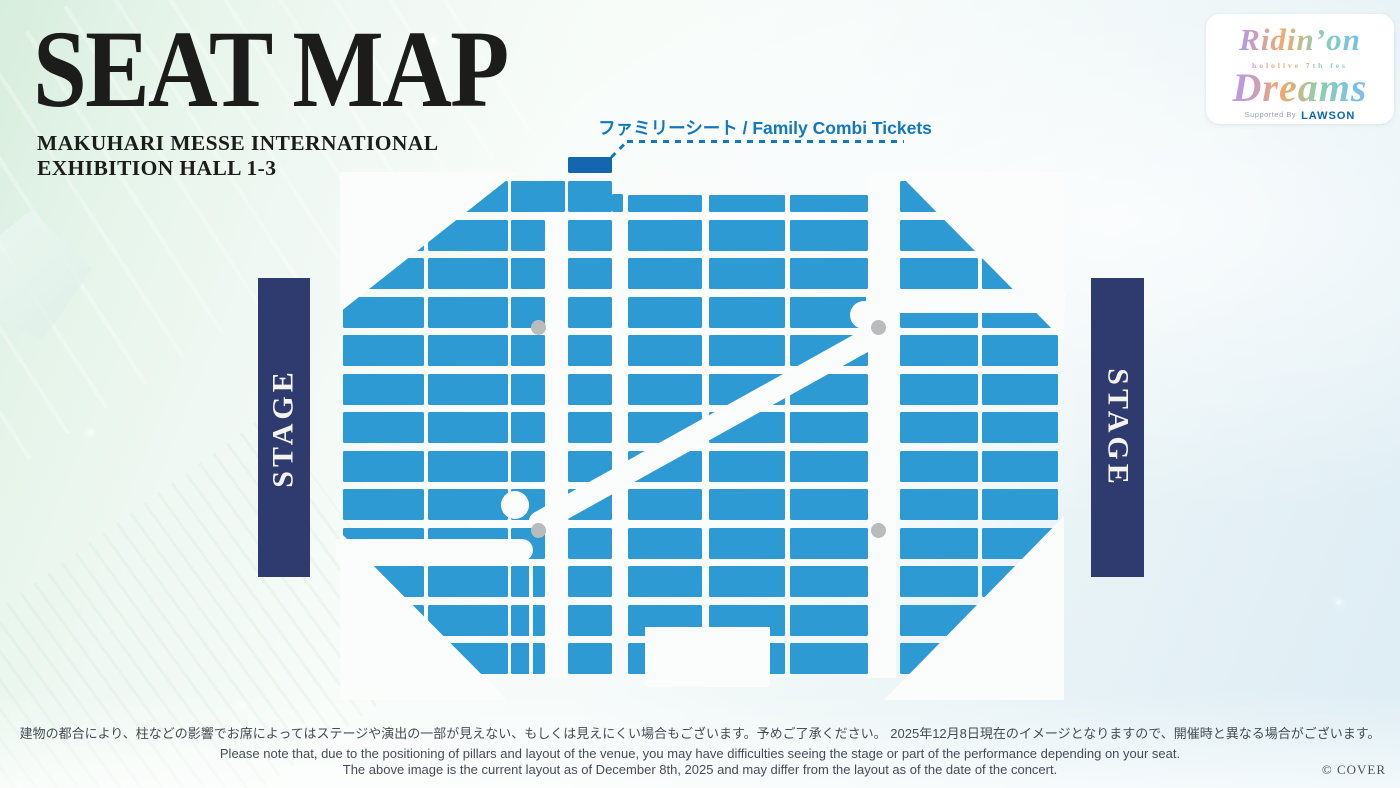 The width and height of the screenshot is (1400, 788). Describe the element at coordinates (556, 445) in the screenshot. I see `vertical-aisle-left` at that location.